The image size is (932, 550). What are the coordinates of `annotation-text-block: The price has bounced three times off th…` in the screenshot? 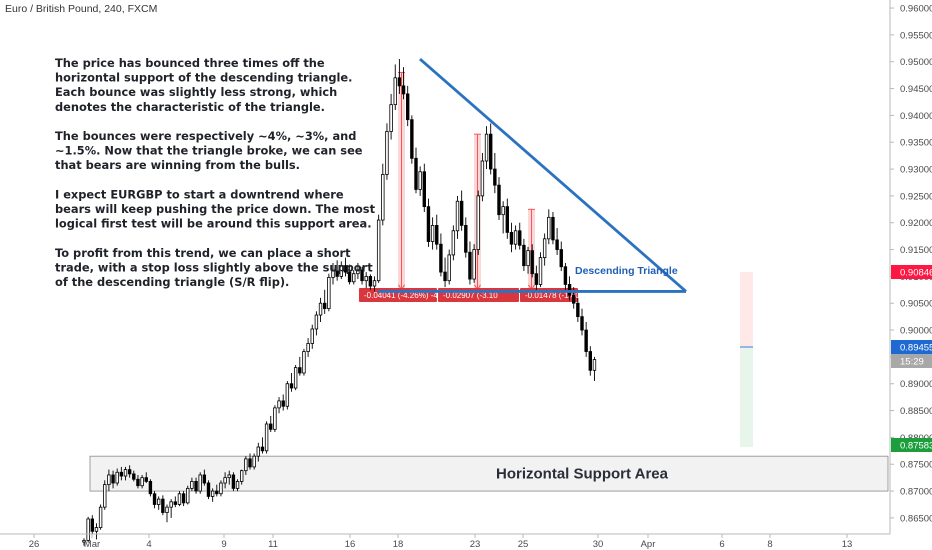 It's located at (215, 172).